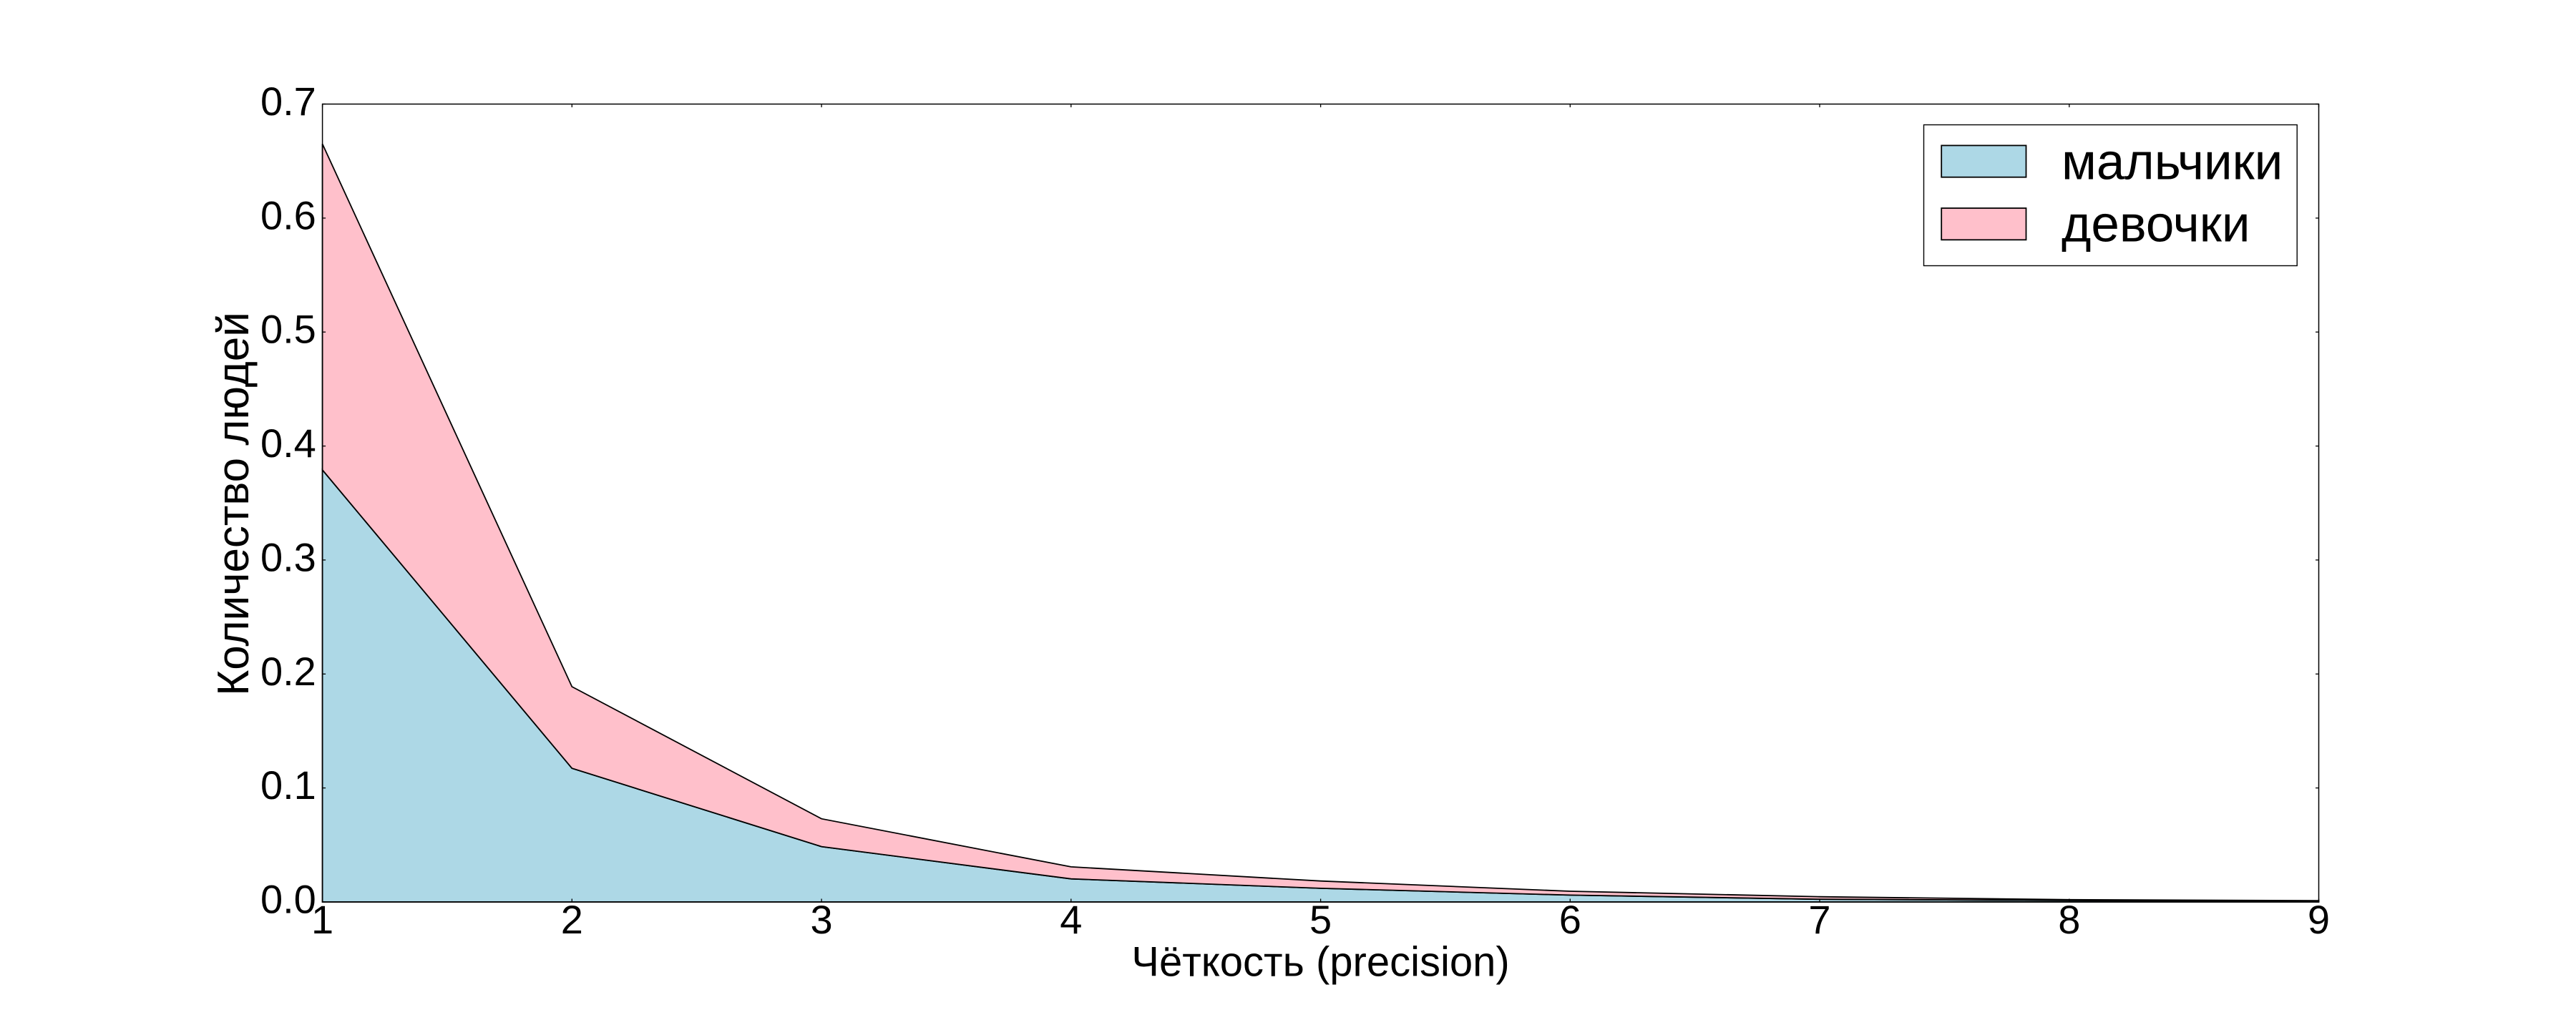  What do you see at coordinates (288, 444) in the screenshot?
I see `svg-text: 0.4` at bounding box center [288, 444].